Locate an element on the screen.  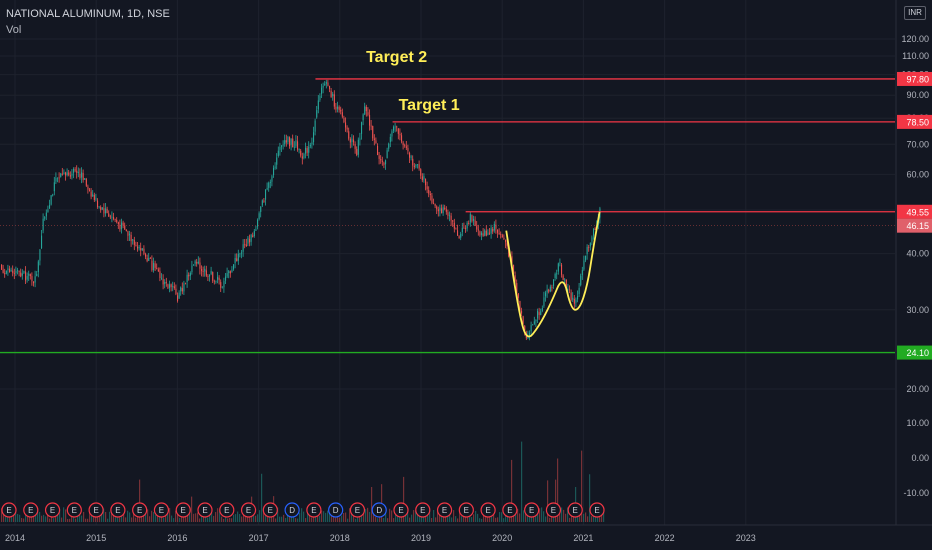
currency-badge: INR is located at coordinates (915, 13).